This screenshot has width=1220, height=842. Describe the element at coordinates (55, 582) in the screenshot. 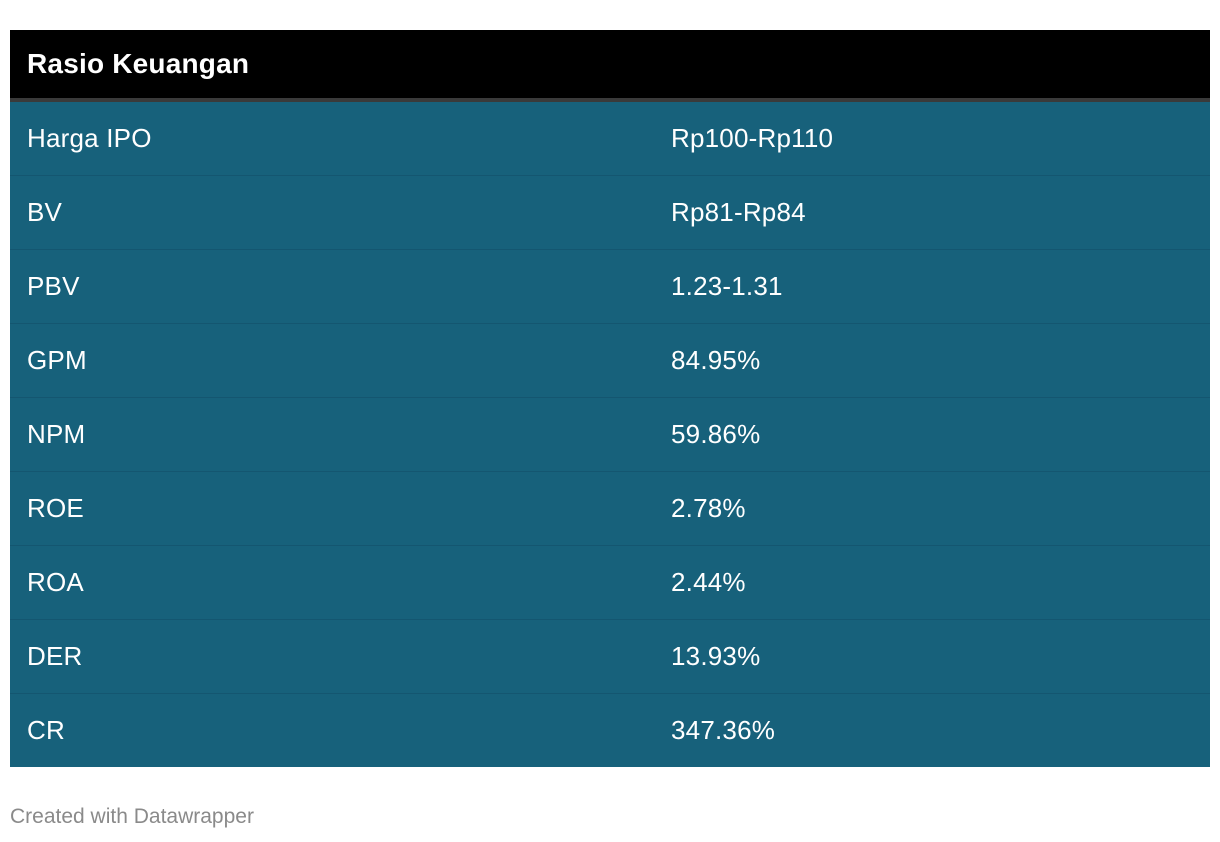

I see `row-label: ROA` at that location.